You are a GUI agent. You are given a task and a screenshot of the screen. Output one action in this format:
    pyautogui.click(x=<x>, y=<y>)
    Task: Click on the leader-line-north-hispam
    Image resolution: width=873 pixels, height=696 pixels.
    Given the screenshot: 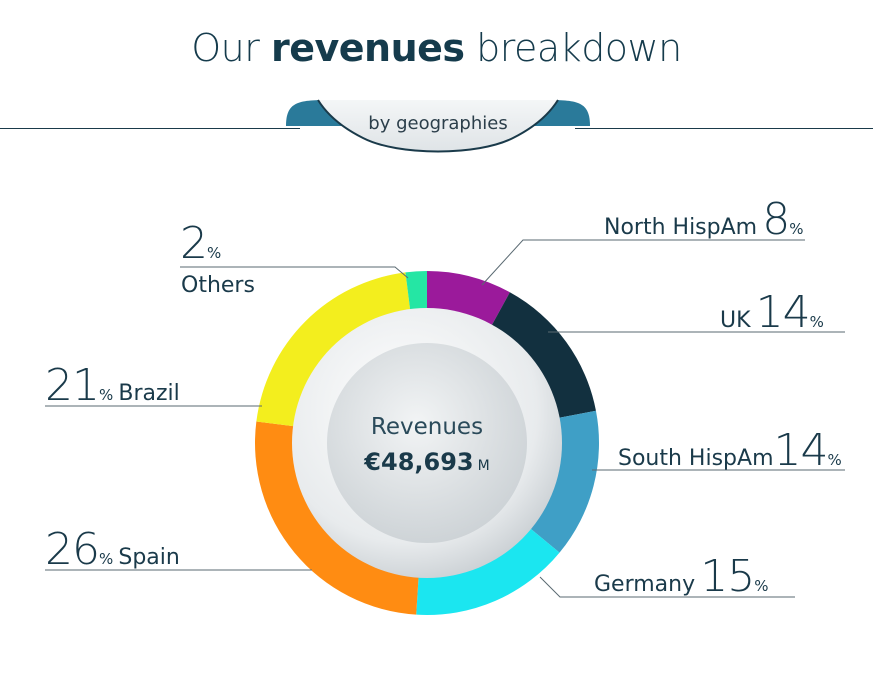 What is the action you would take?
    pyautogui.click(x=643, y=262)
    